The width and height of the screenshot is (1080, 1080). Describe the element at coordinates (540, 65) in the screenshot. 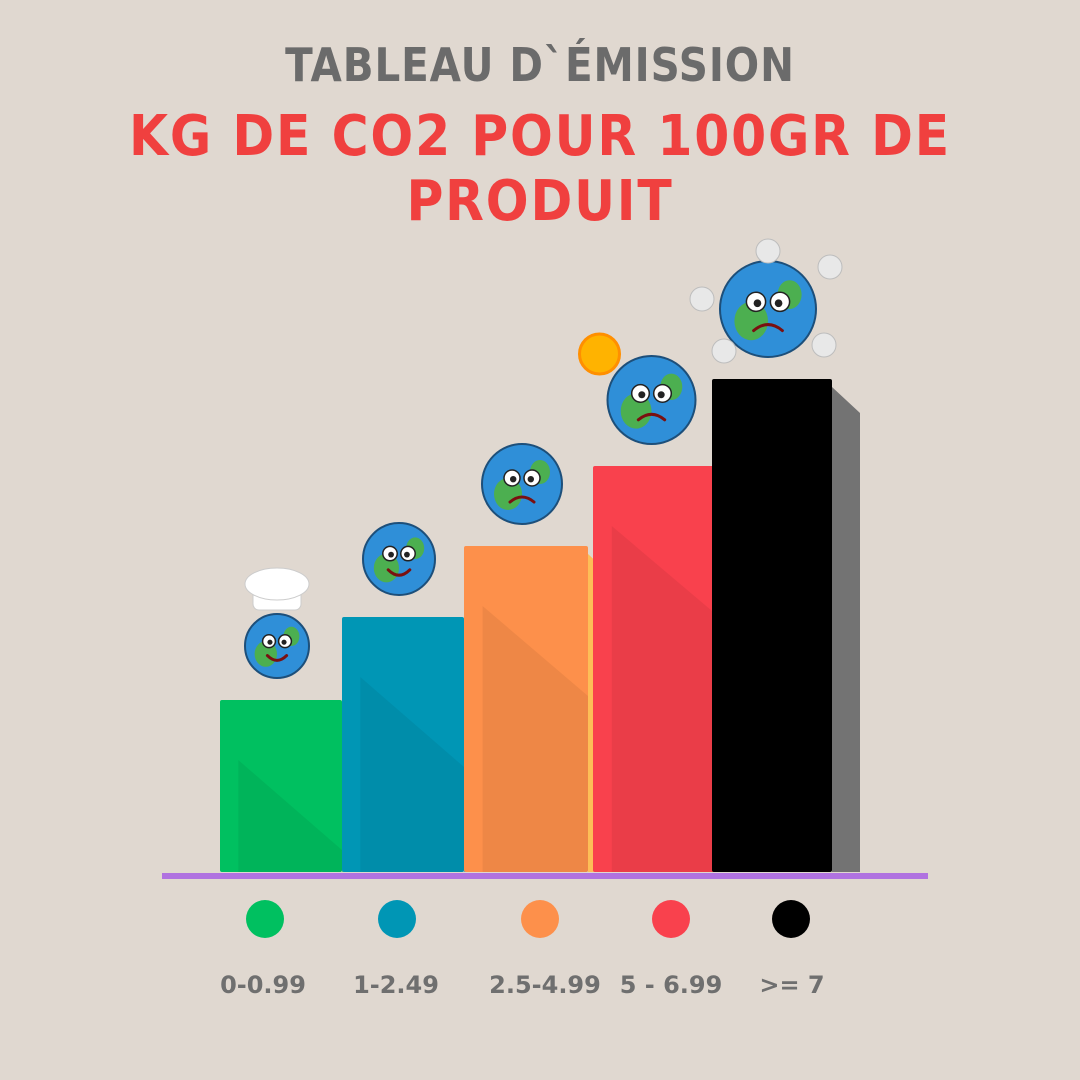

I see `chart-title: TABLEAU D`ÉMISSION` at that location.